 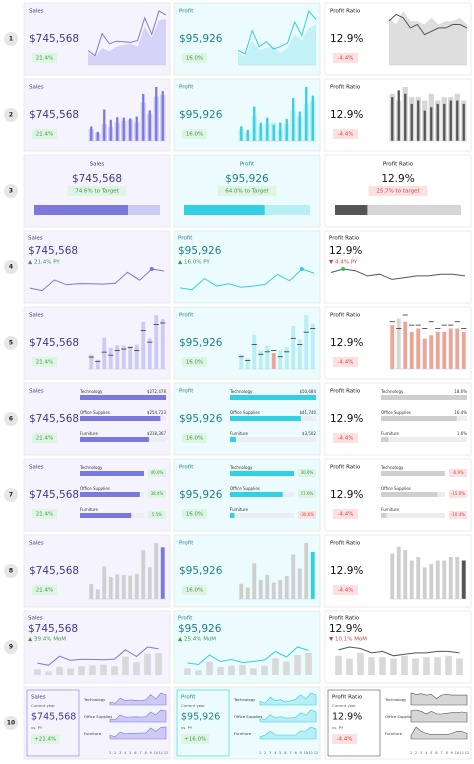 What do you see at coordinates (197, 640) in the screenshot?
I see `change-text: ▲ 25.4% MoM` at bounding box center [197, 640].